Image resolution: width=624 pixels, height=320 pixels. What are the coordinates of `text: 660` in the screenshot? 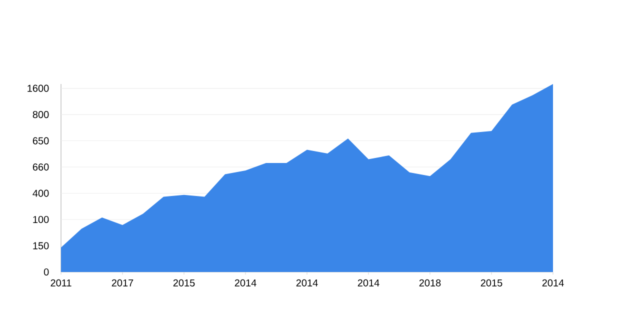 It's located at (40, 167).